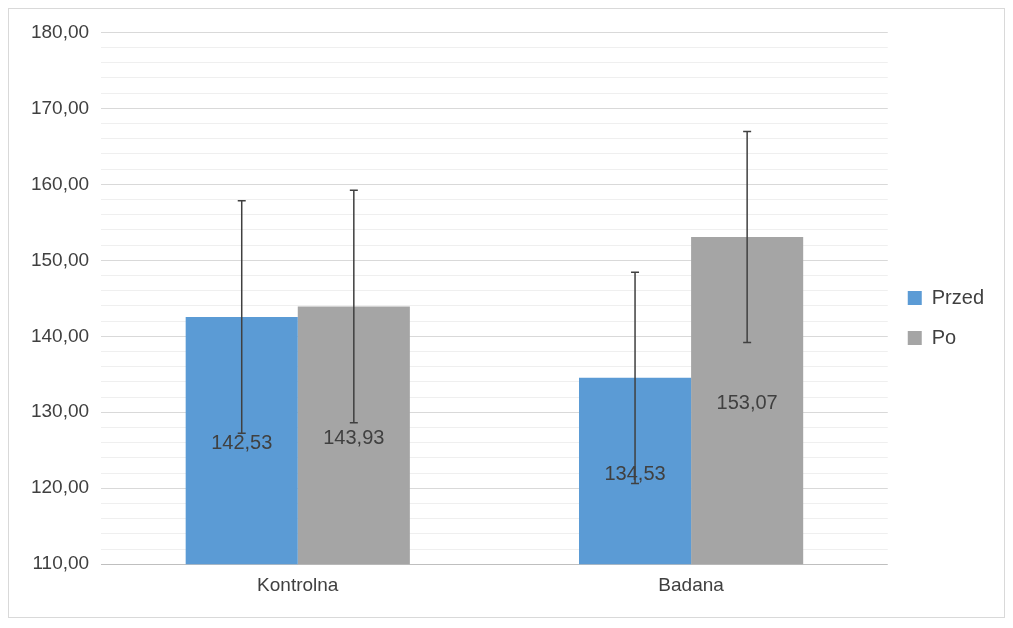 Image resolution: width=1013 pixels, height=628 pixels. I want to click on y-tick-label: 150,00, so click(60, 259).